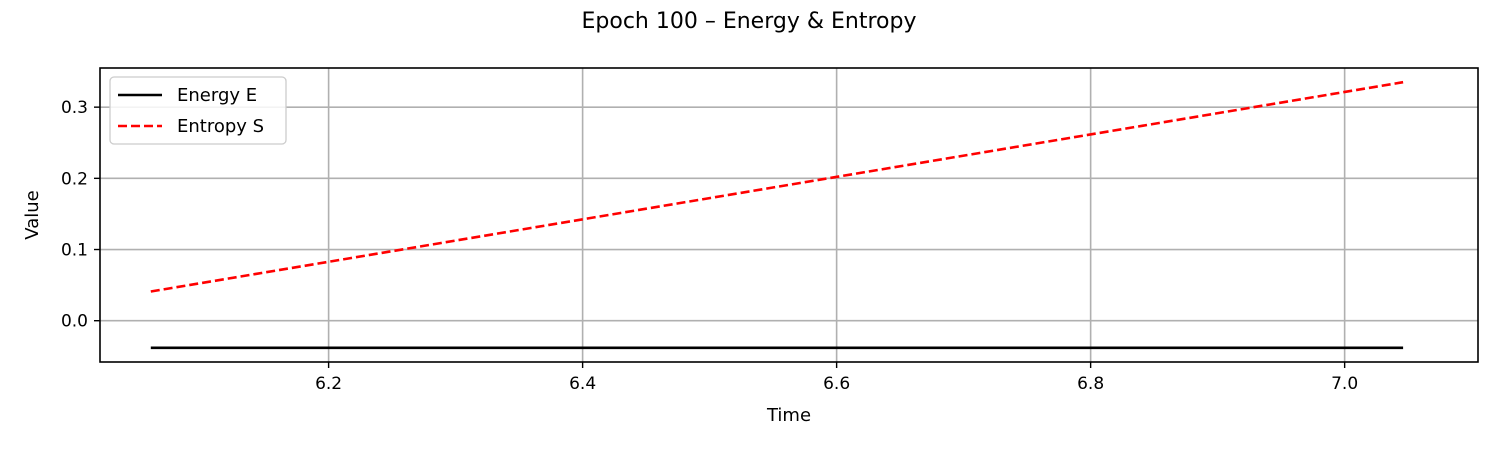  Describe the element at coordinates (80, 215) in the screenshot. I see `y-axis-ticks: 0.0 0.1 0.2 0.3` at that location.